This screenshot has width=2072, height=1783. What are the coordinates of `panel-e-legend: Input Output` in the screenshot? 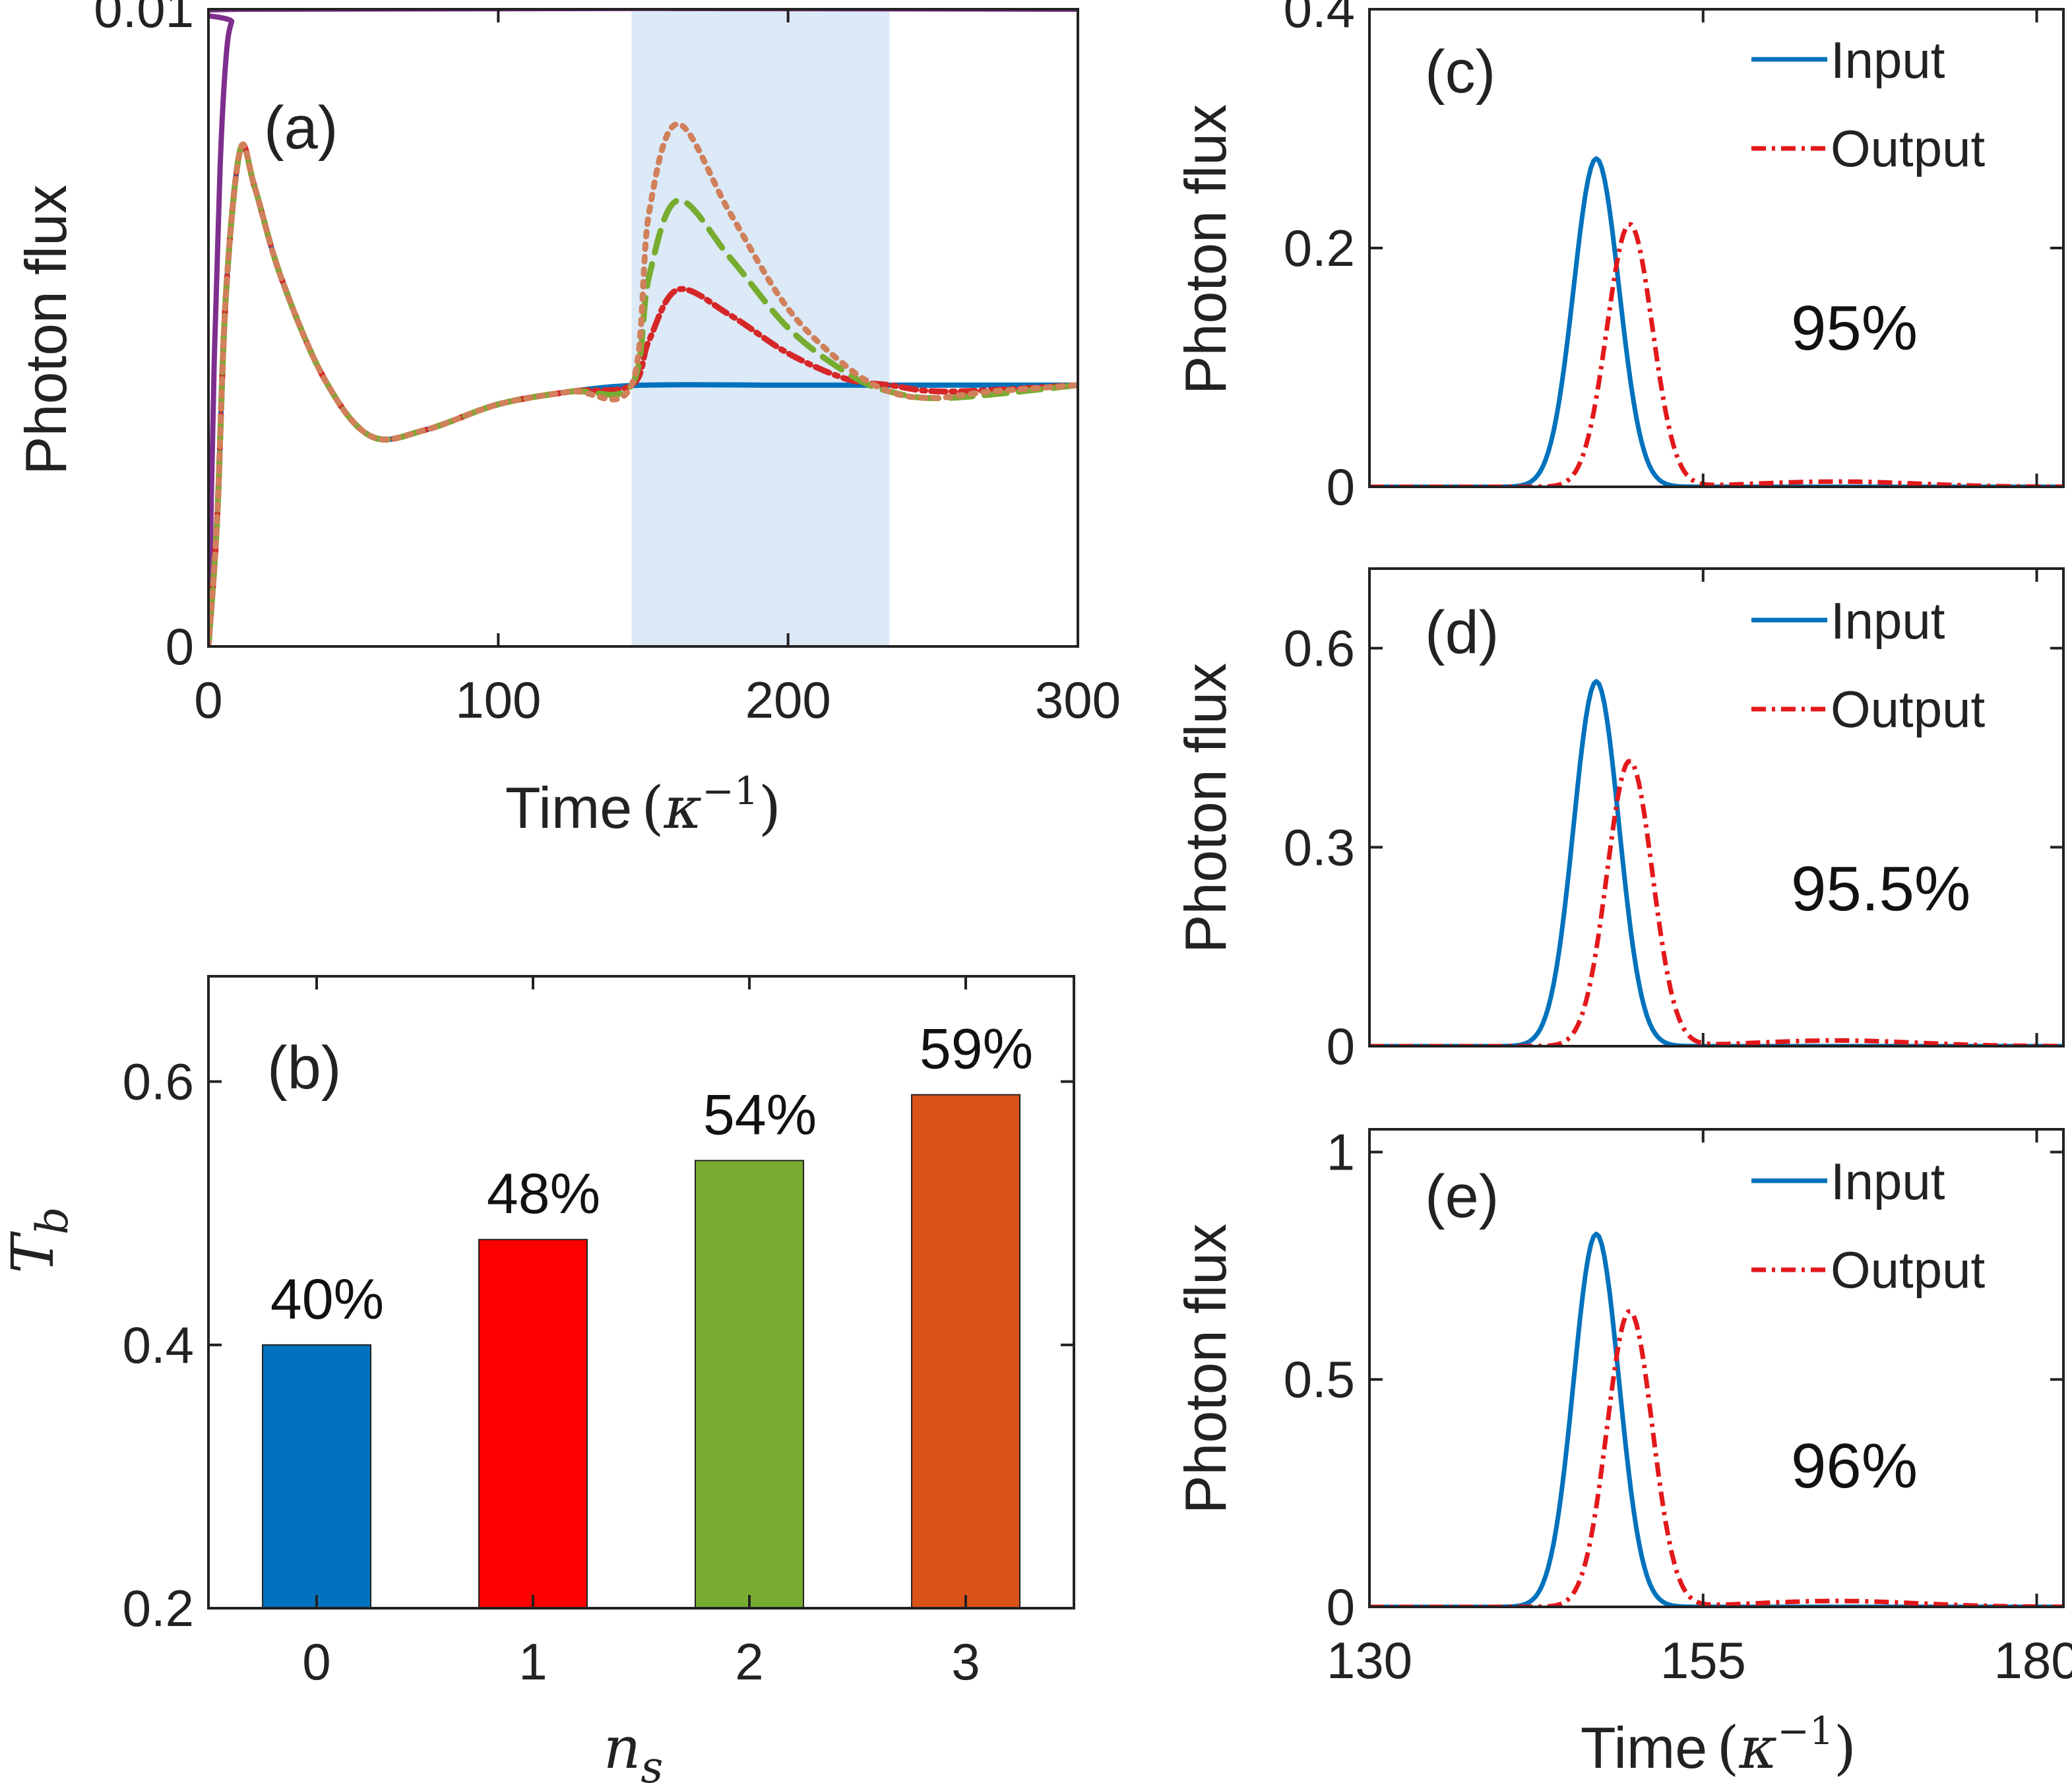 It's located at (1868, 1225).